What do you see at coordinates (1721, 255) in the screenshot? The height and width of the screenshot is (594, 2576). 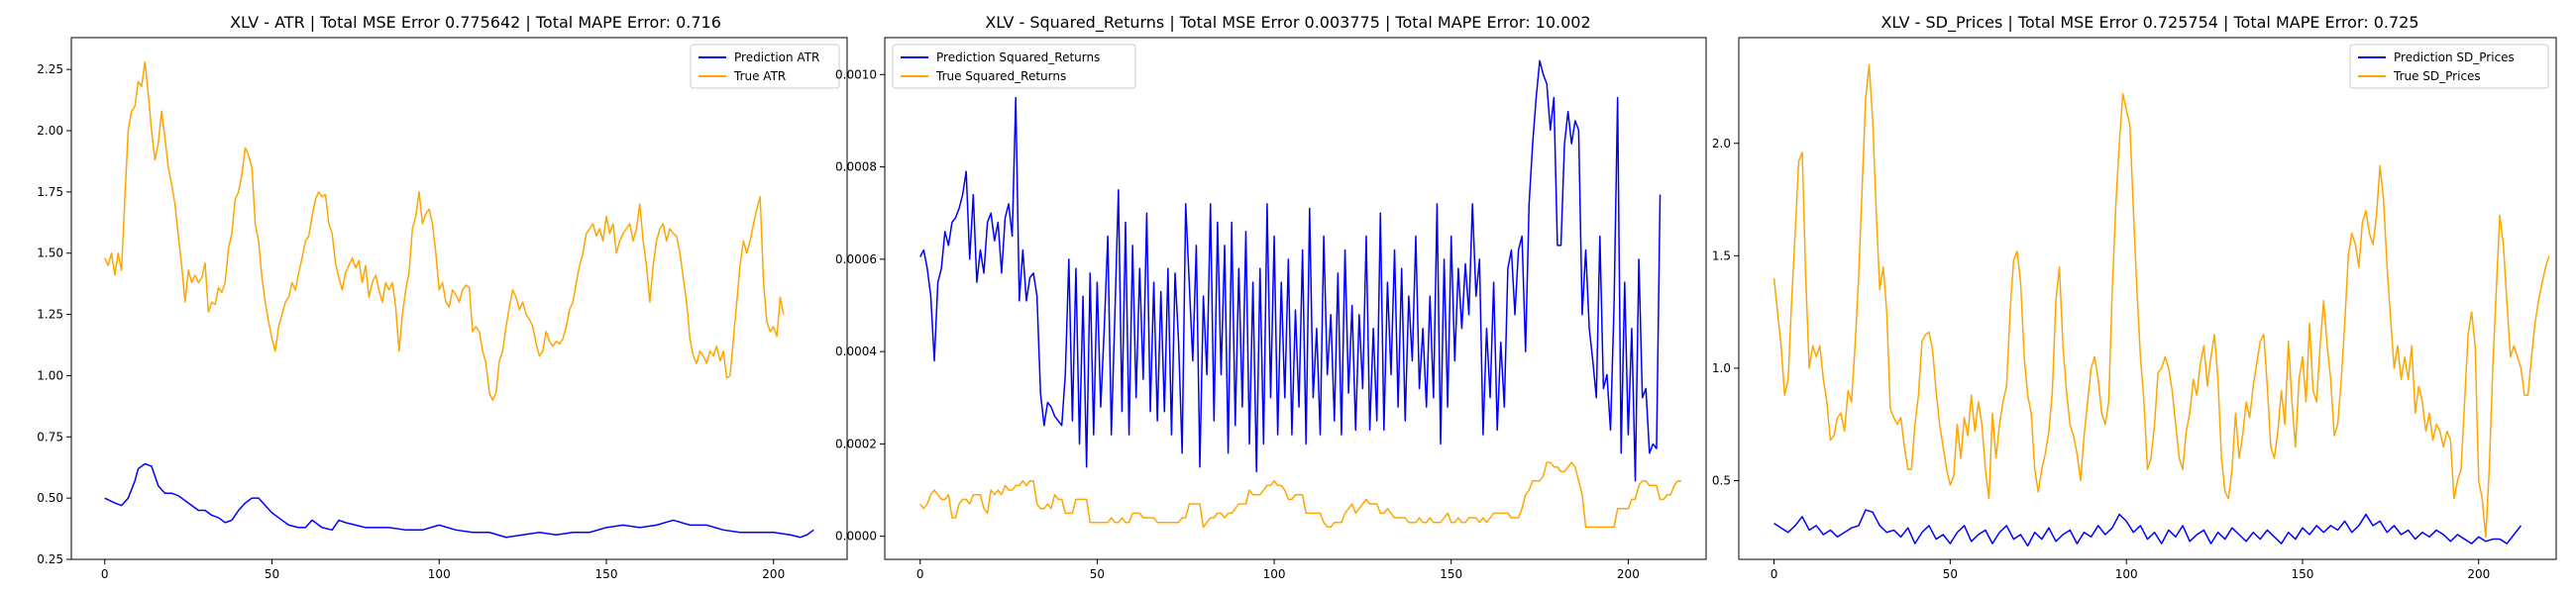 I see `y-tick-label: 1.5` at bounding box center [1721, 255].